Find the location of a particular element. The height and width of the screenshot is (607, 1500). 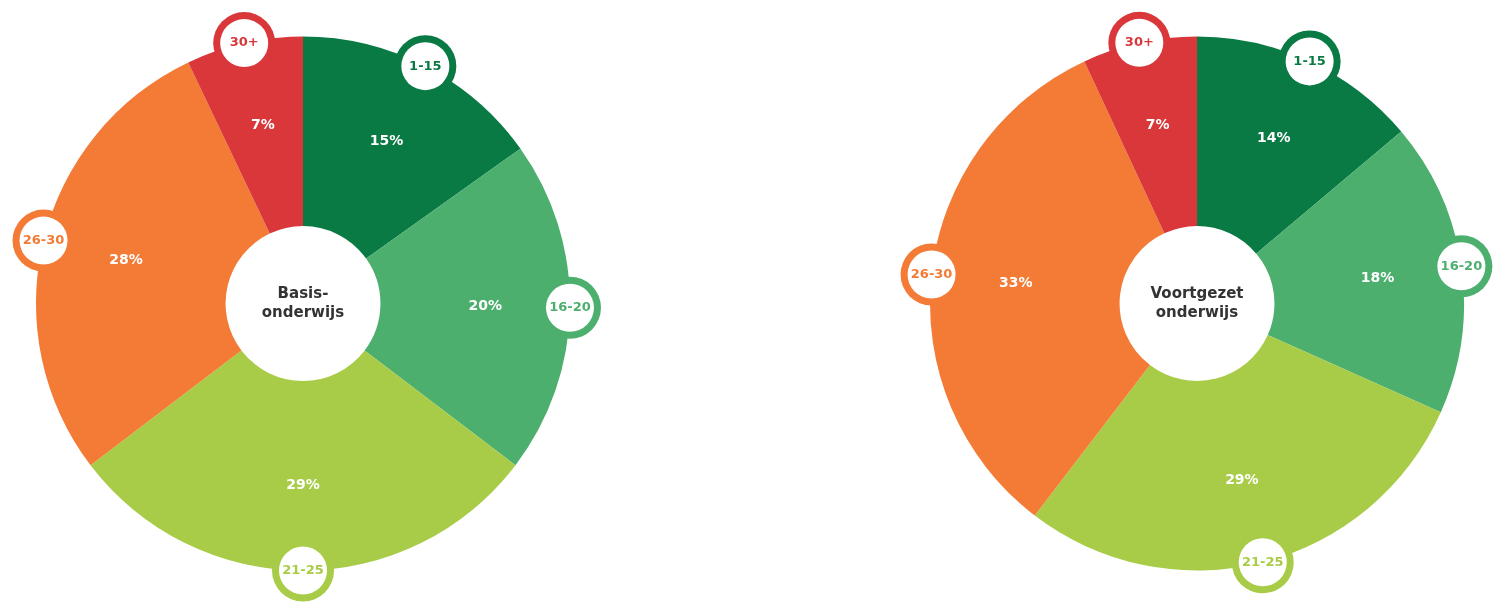

data-label: 20% is located at coordinates (485, 305).